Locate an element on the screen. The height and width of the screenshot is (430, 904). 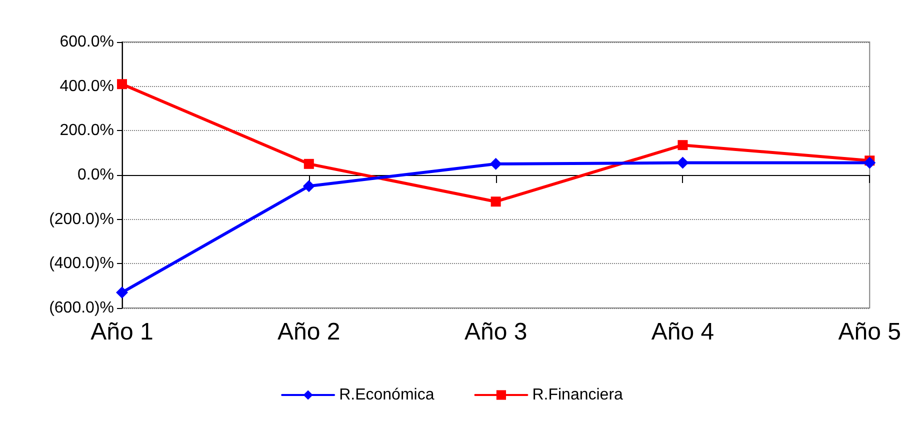
y-tick-label: 400.0% is located at coordinates (87, 86).